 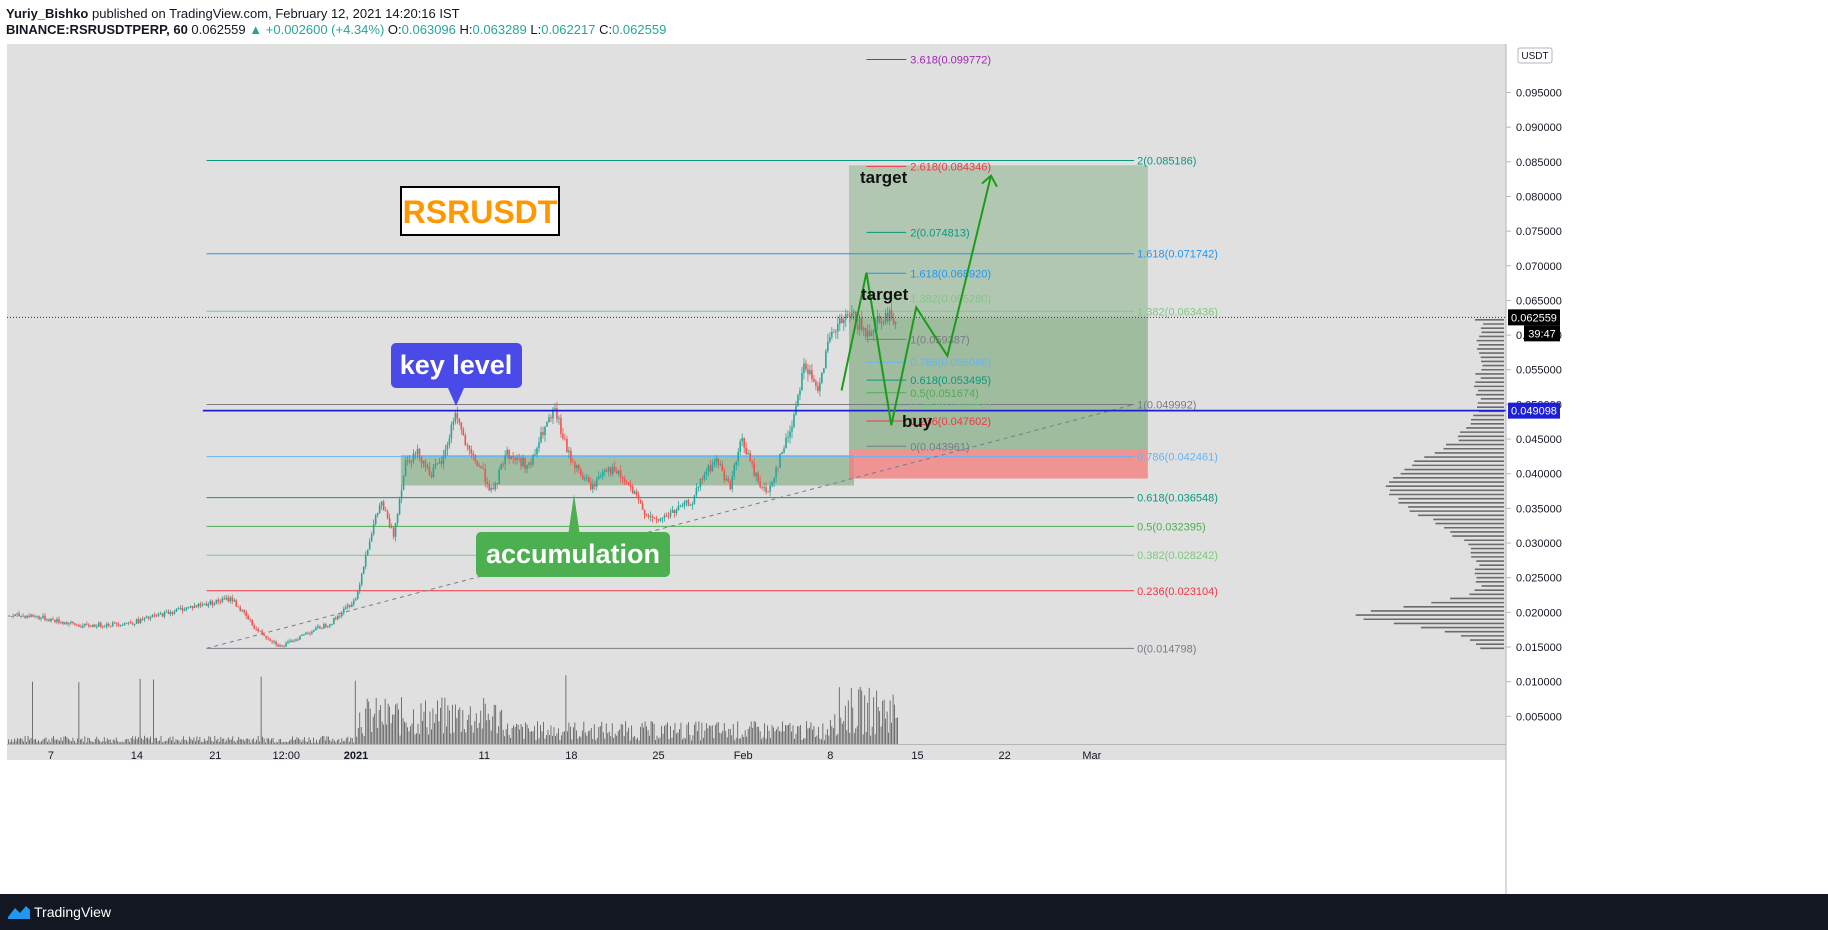 What do you see at coordinates (19, 912) in the screenshot?
I see `tradingview-logo-icon` at bounding box center [19, 912].